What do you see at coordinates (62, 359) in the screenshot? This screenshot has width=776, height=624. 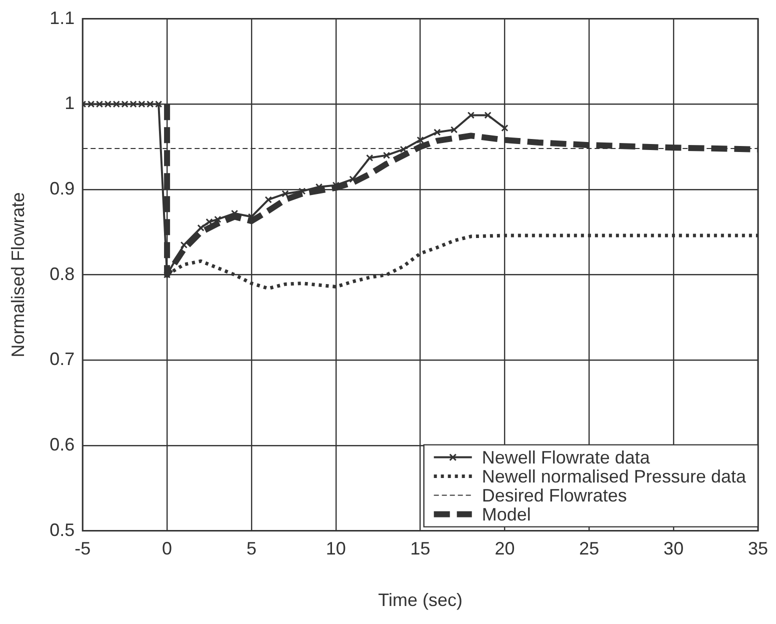 I see `y-tick-label: 0.7` at bounding box center [62, 359].